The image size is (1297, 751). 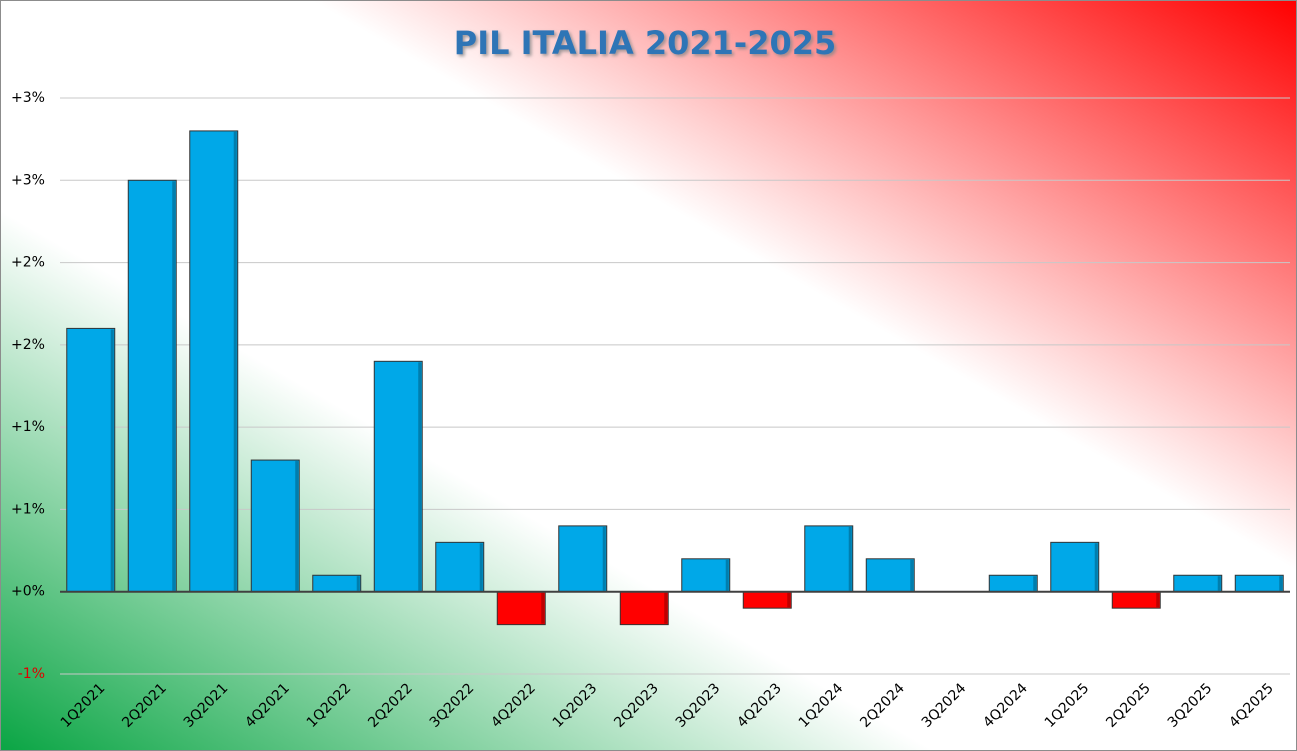 What do you see at coordinates (28, 592) in the screenshot?
I see `y-tick-label: +0%` at bounding box center [28, 592].